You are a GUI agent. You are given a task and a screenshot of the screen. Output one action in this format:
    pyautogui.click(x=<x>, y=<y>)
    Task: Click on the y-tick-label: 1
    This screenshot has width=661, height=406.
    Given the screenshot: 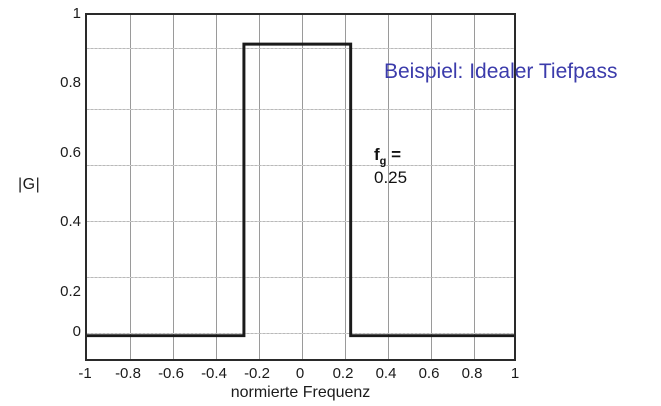 What is the action you would take?
    pyautogui.click(x=76, y=13)
    